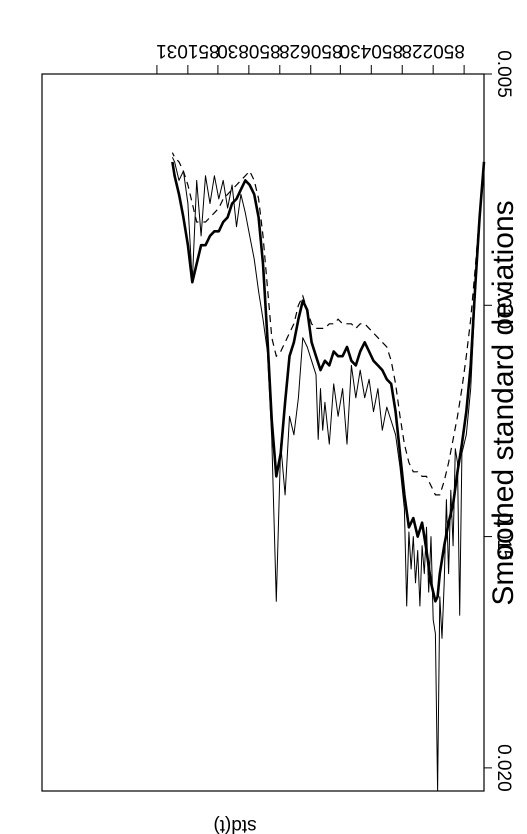 The width and height of the screenshot is (527, 834). What do you see at coordinates (371, 50) in the screenshot?
I see `x-tick-label: 850430` at bounding box center [371, 50].